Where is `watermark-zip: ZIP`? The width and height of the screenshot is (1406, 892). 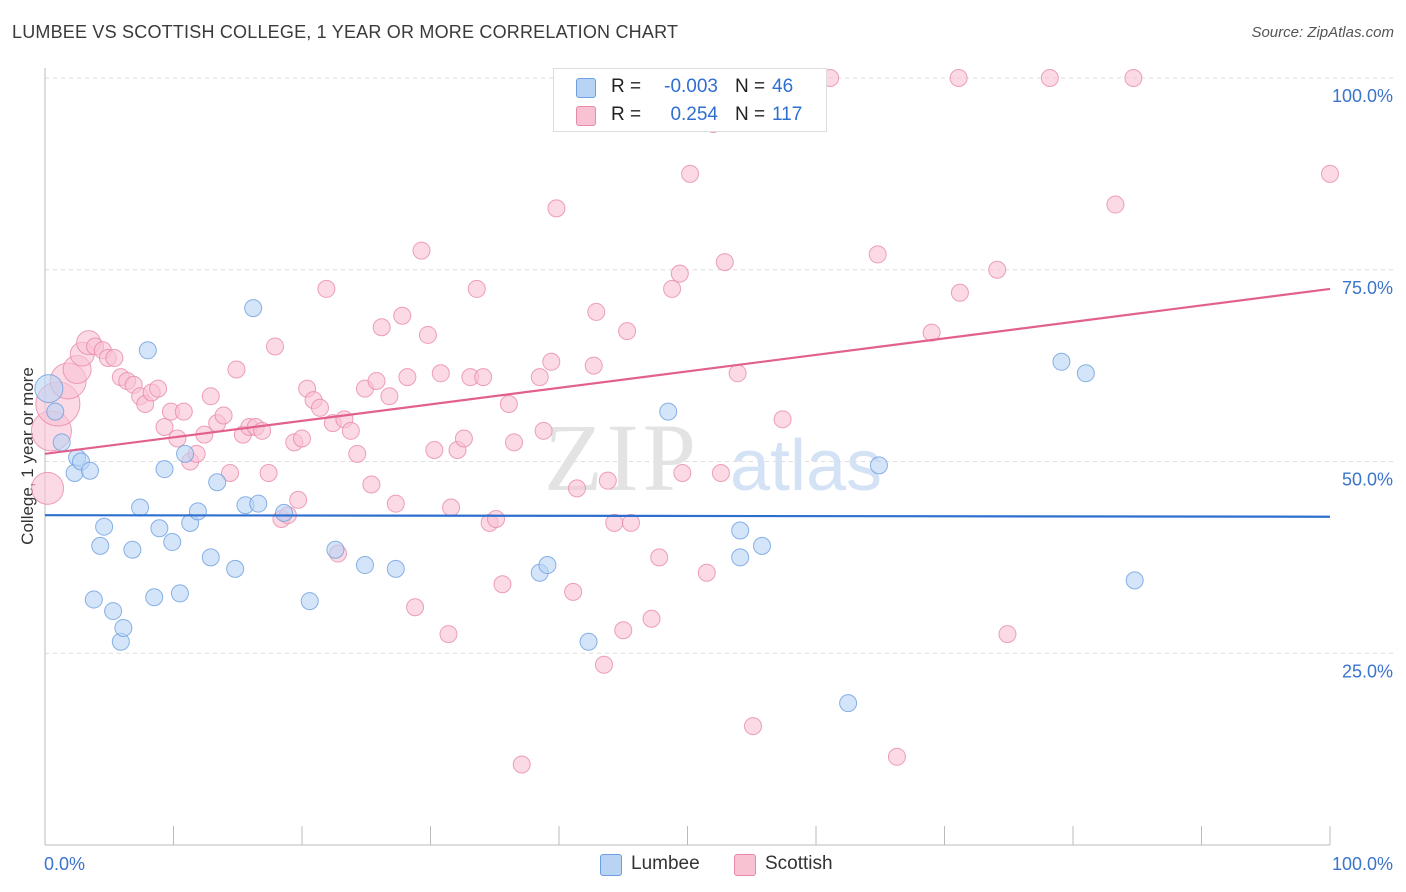
watermark-zip: ZIP is located at coordinates (622, 457).